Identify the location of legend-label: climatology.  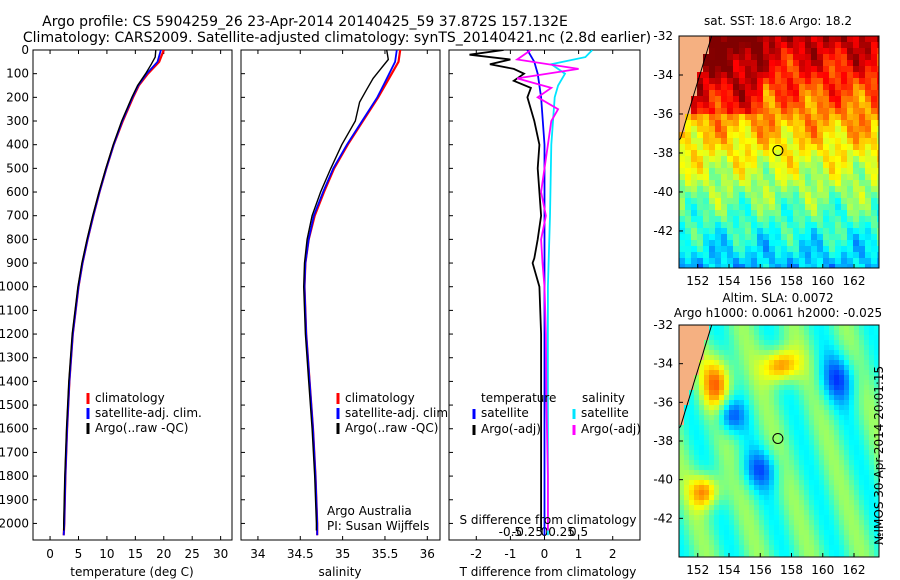
(380, 398).